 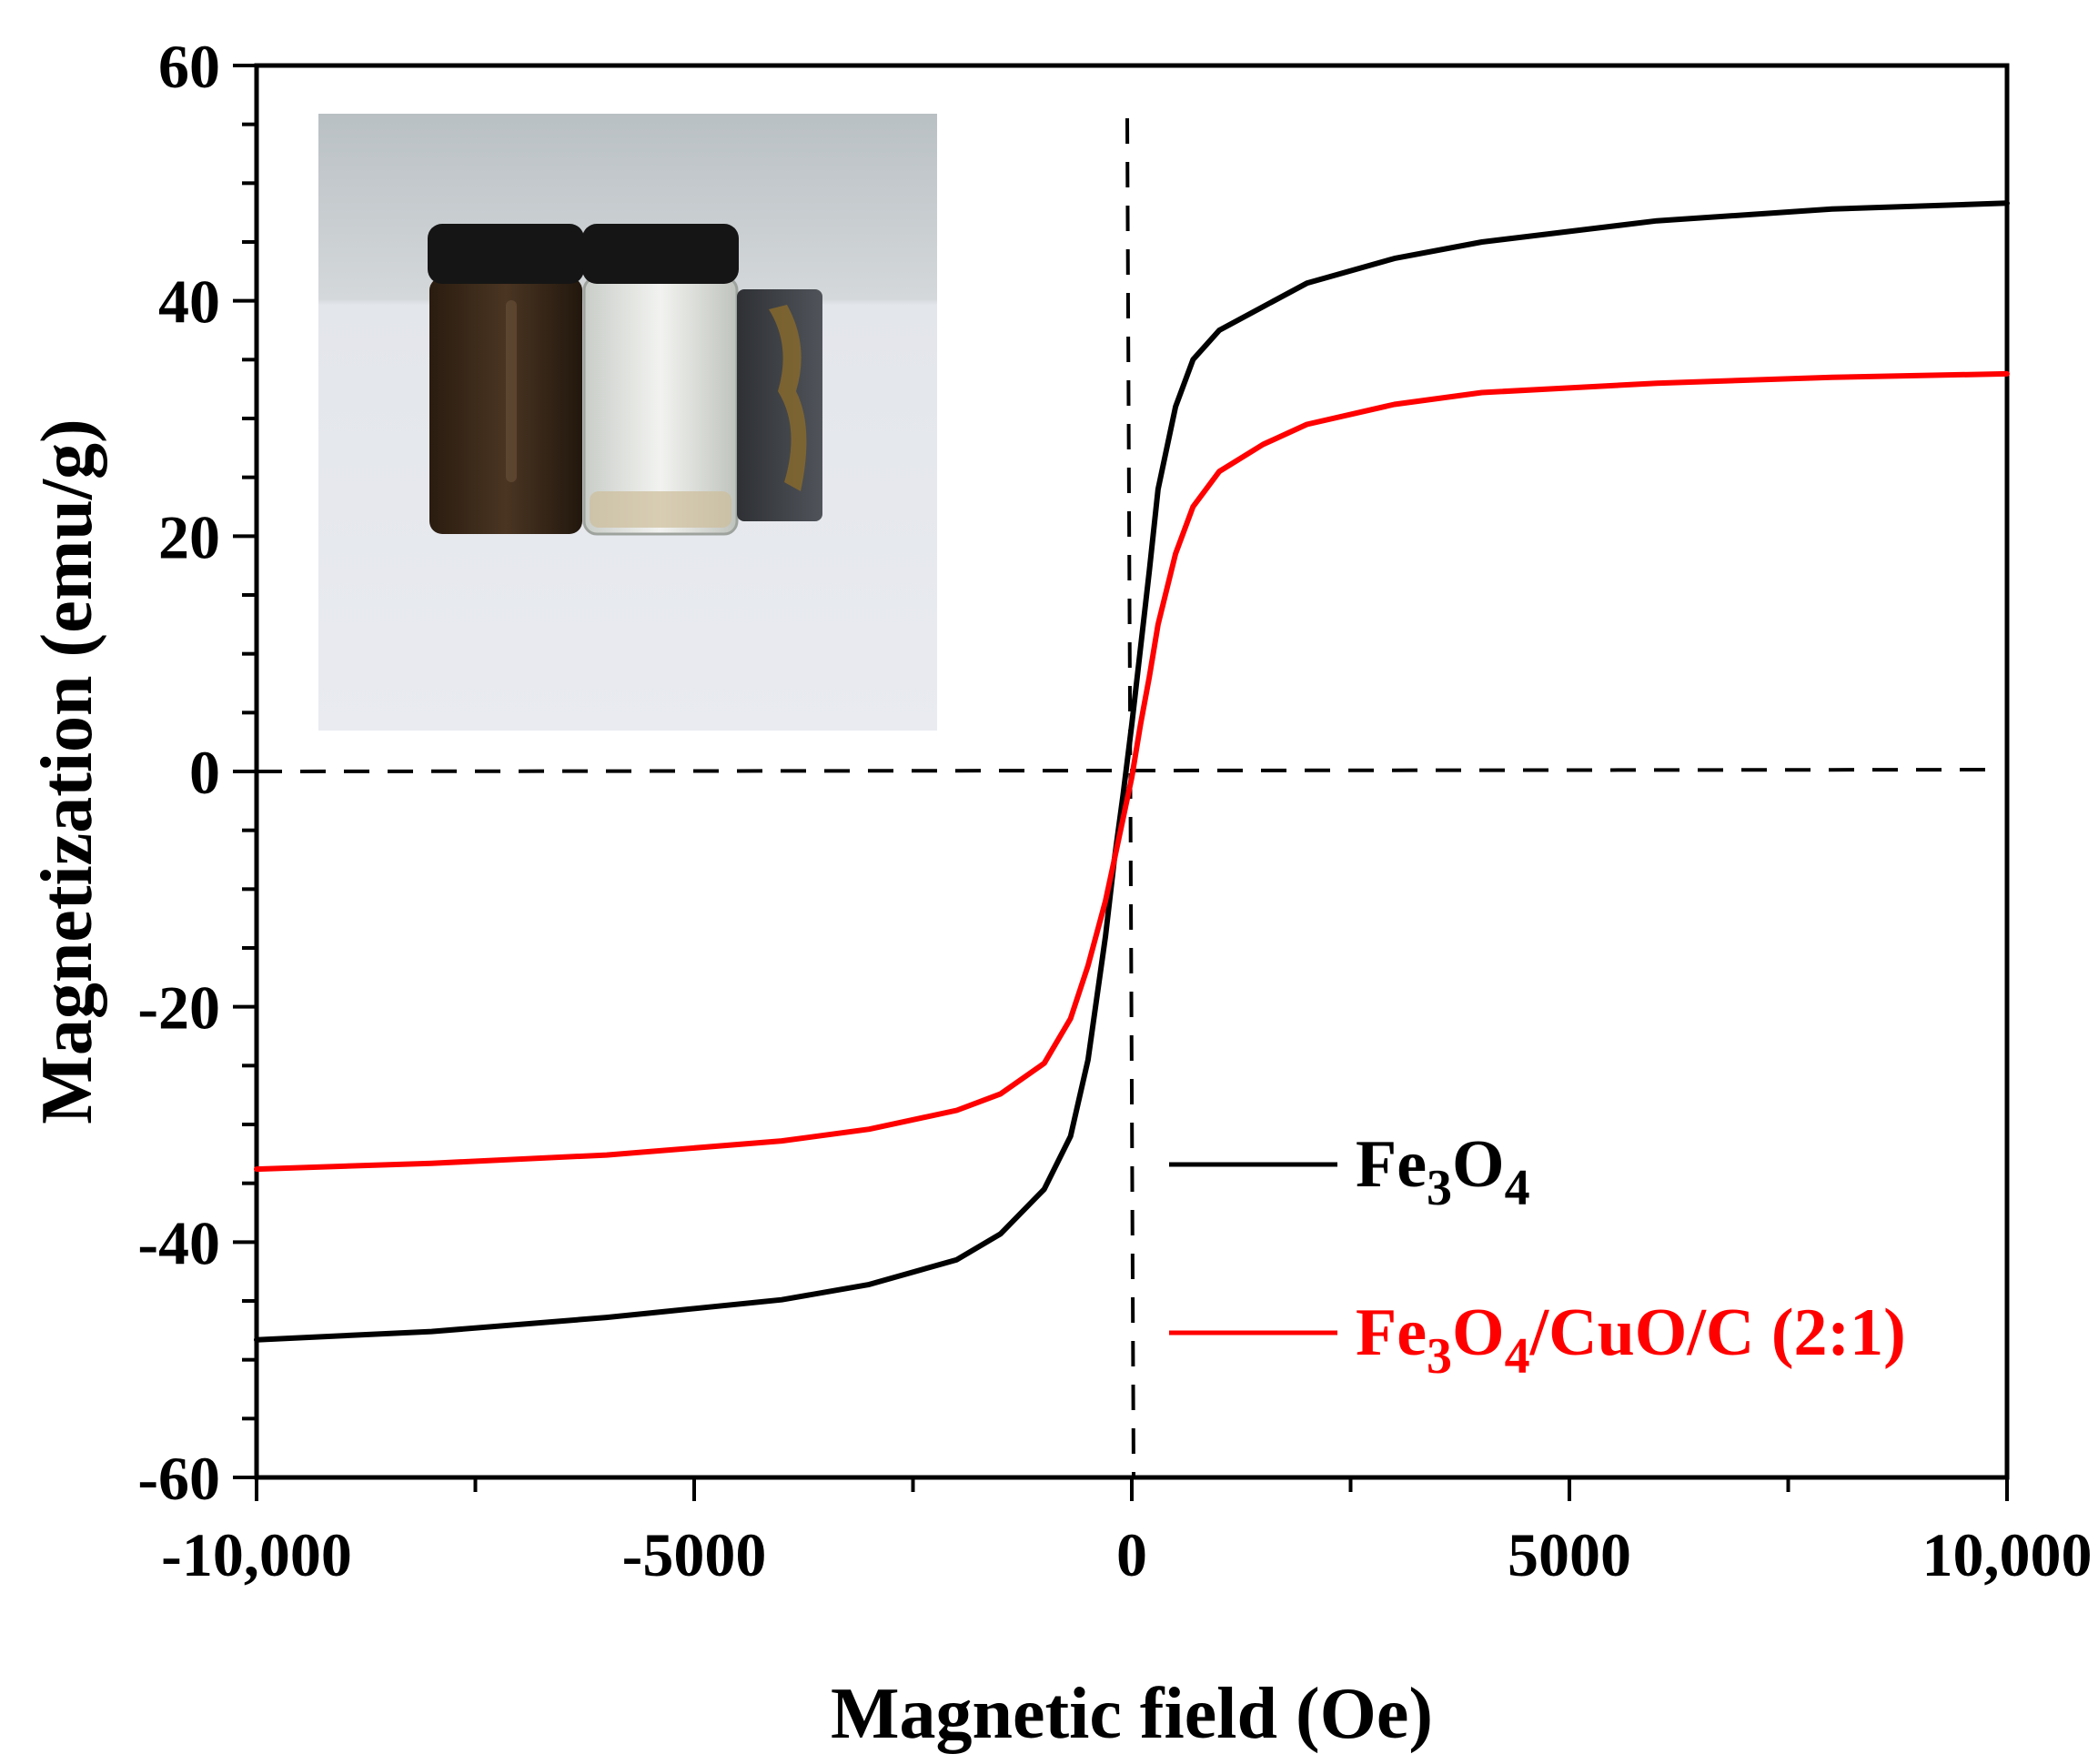 What do you see at coordinates (2007, 1555) in the screenshot?
I see `x-tick-label: 10,000` at bounding box center [2007, 1555].